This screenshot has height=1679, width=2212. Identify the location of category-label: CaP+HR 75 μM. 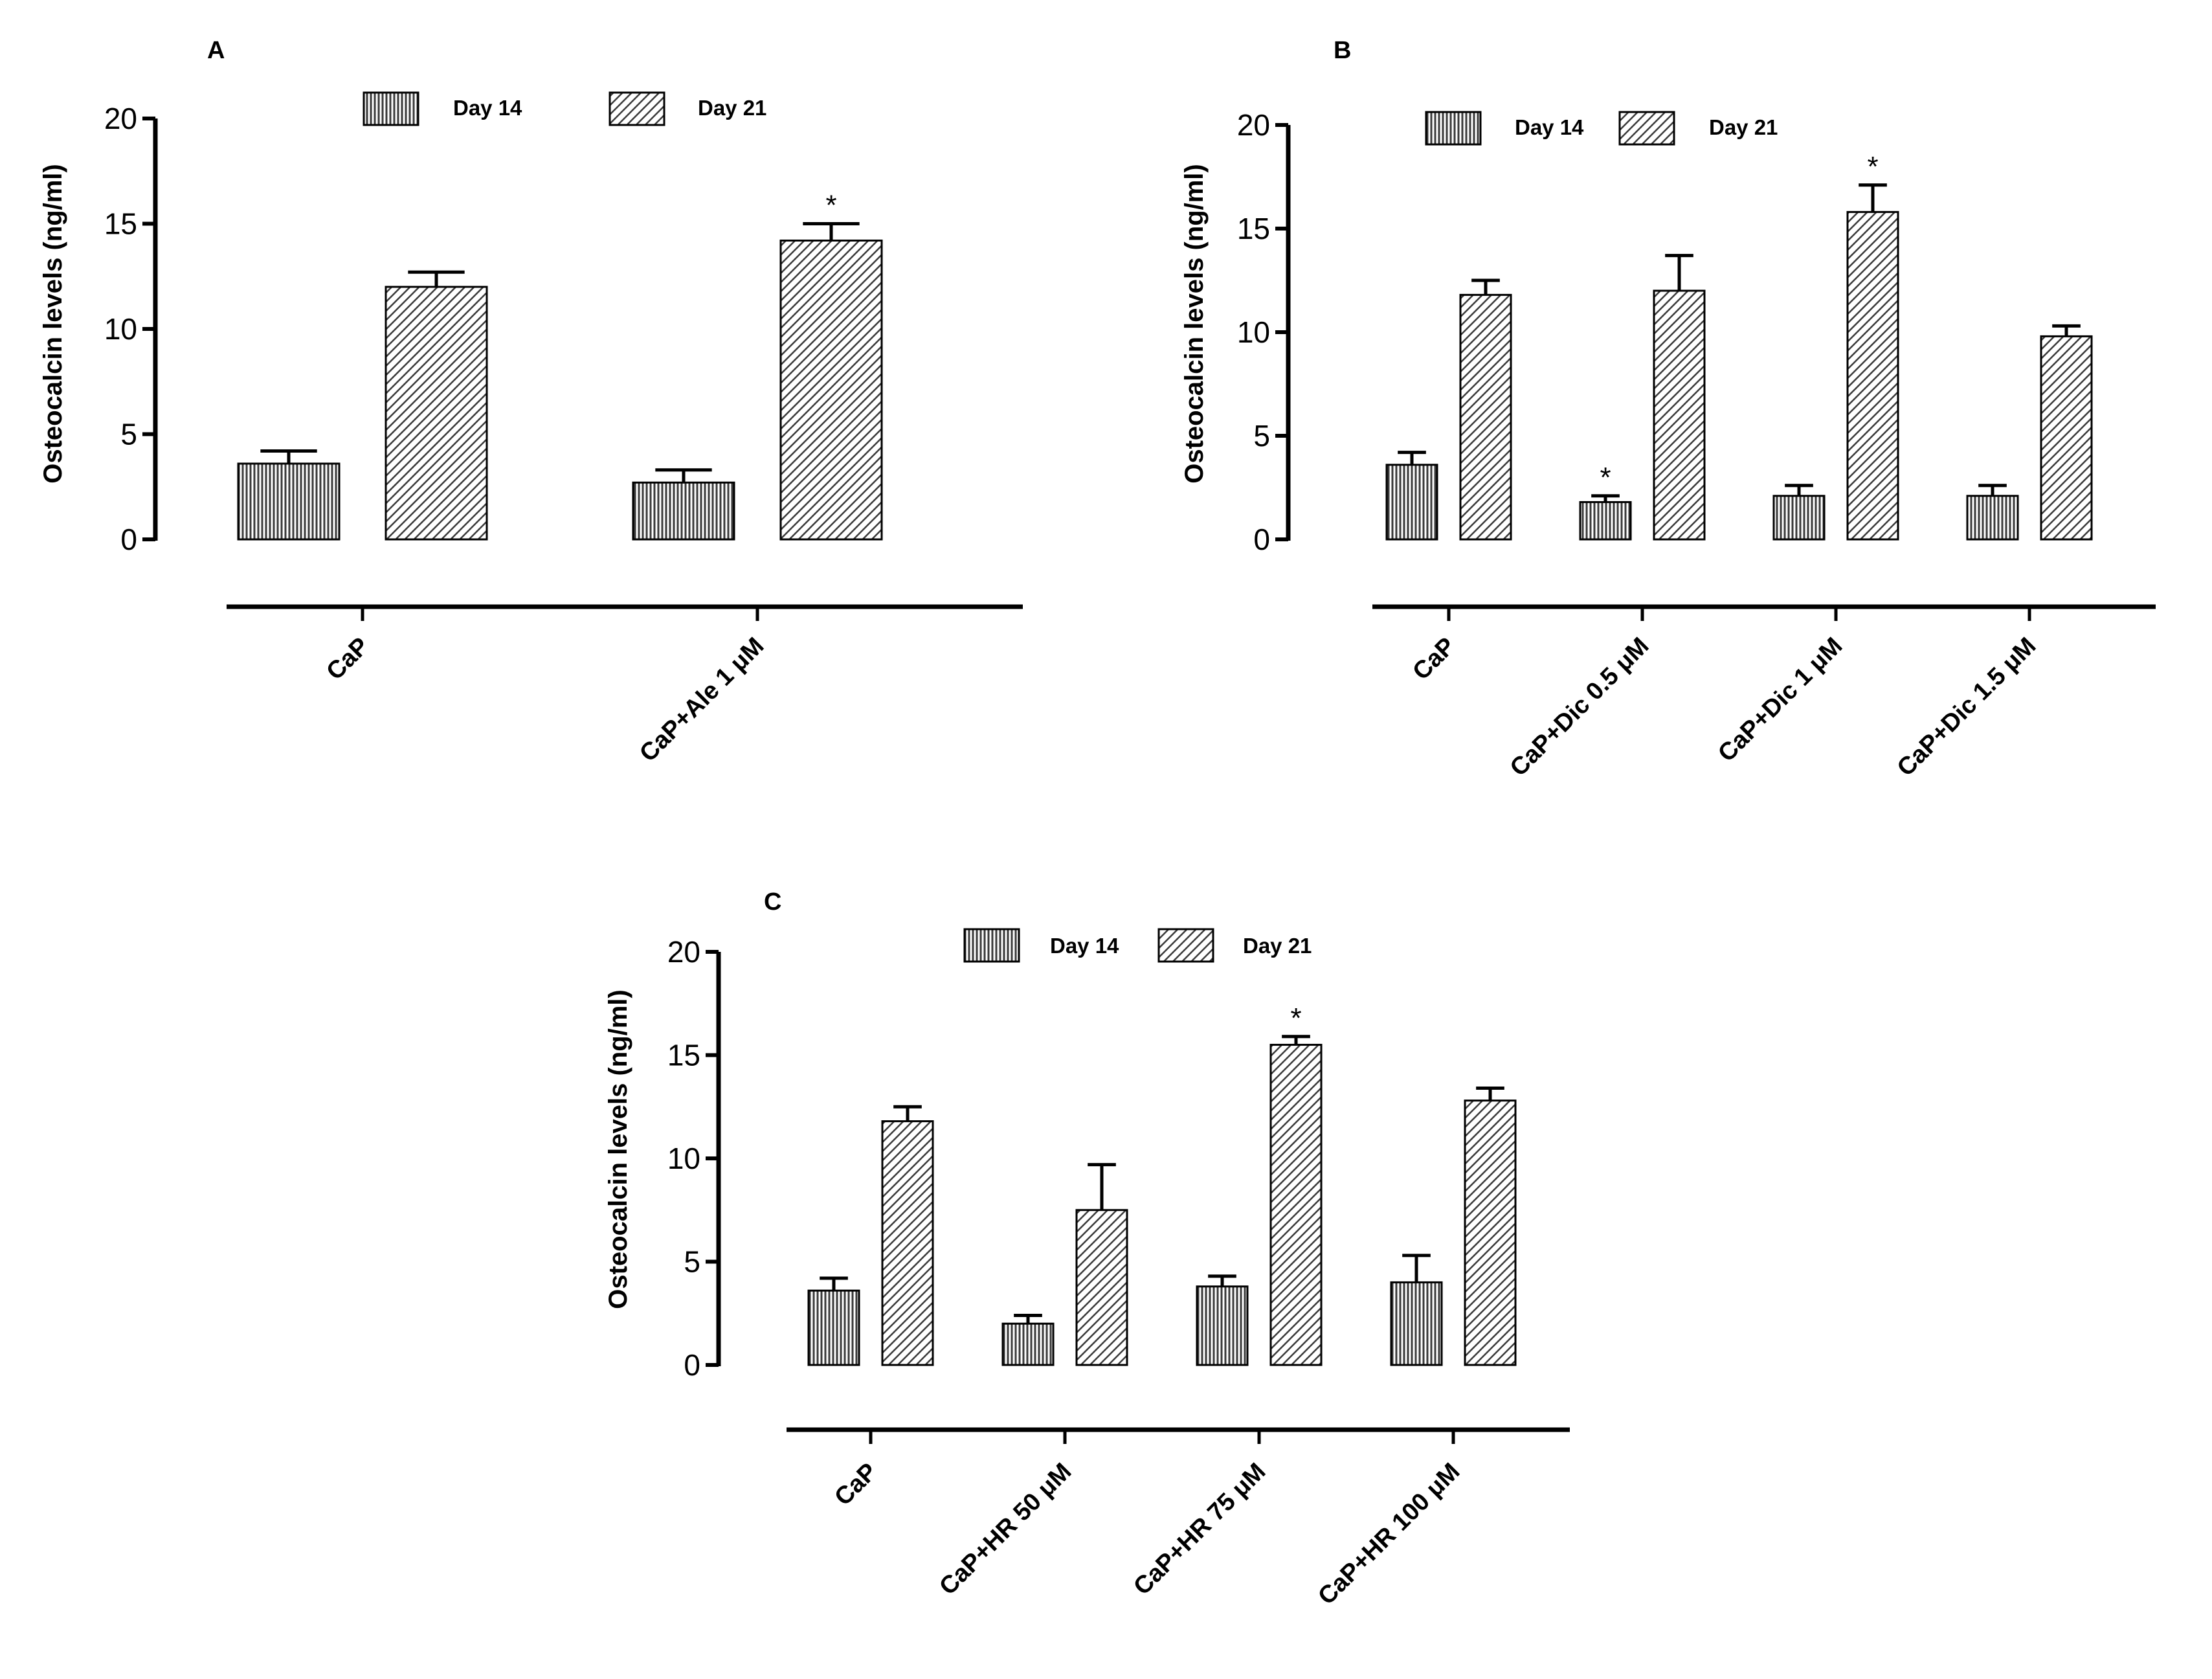
(1199, 1529).